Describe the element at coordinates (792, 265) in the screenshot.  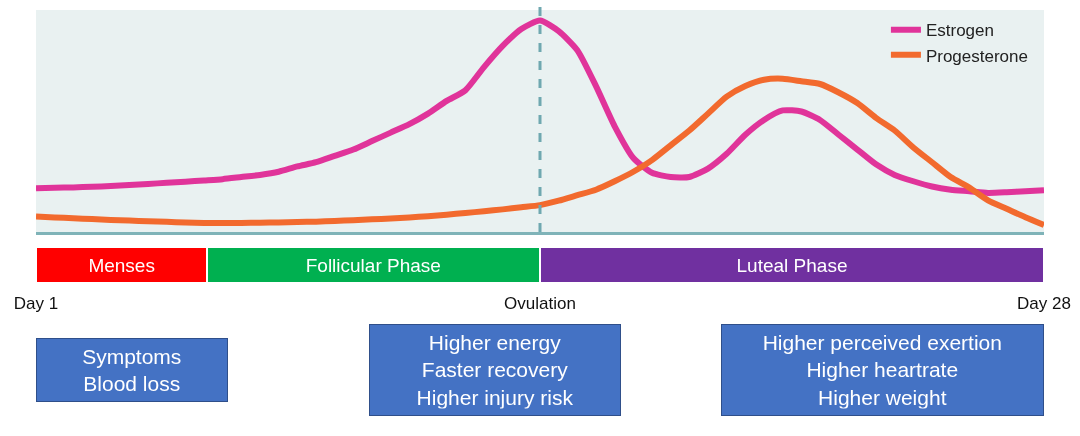
I see `text: Luteal Phase` at that location.